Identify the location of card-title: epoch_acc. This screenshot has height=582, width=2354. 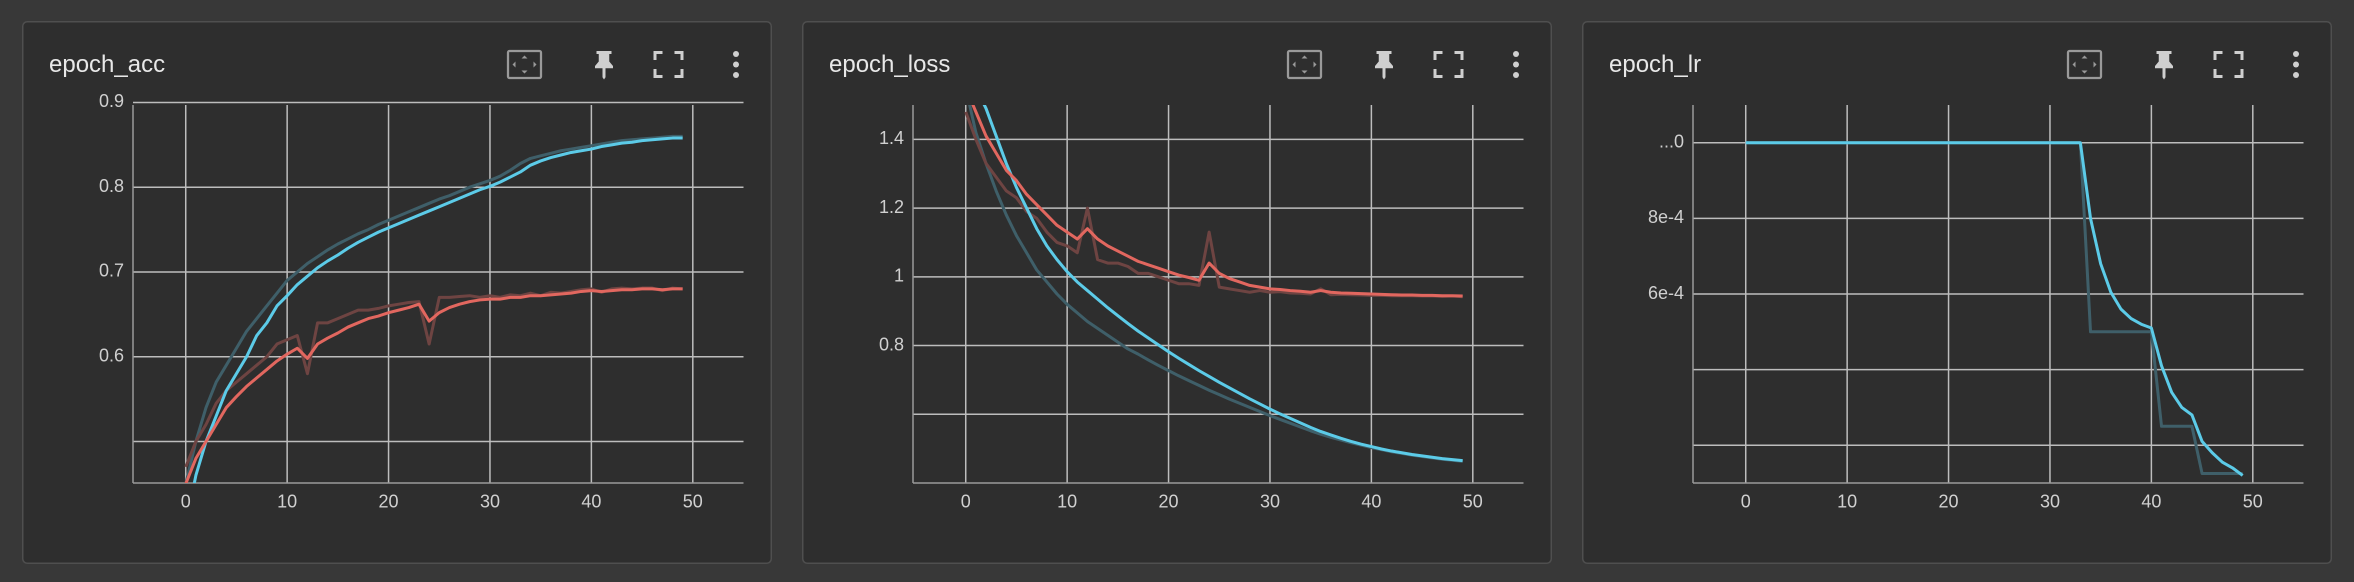
(107, 64).